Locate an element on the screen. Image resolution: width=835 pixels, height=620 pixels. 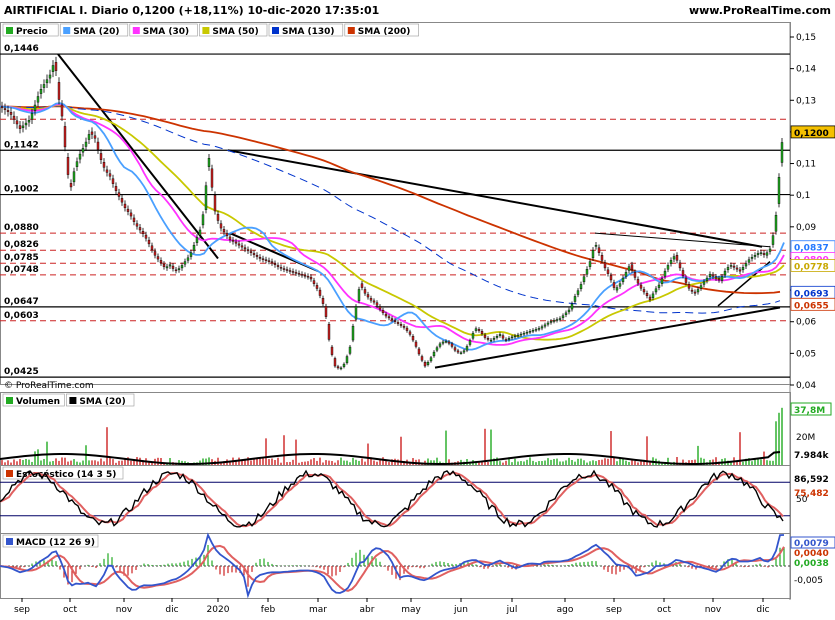
trend-line is located at coordinates (495, 198).